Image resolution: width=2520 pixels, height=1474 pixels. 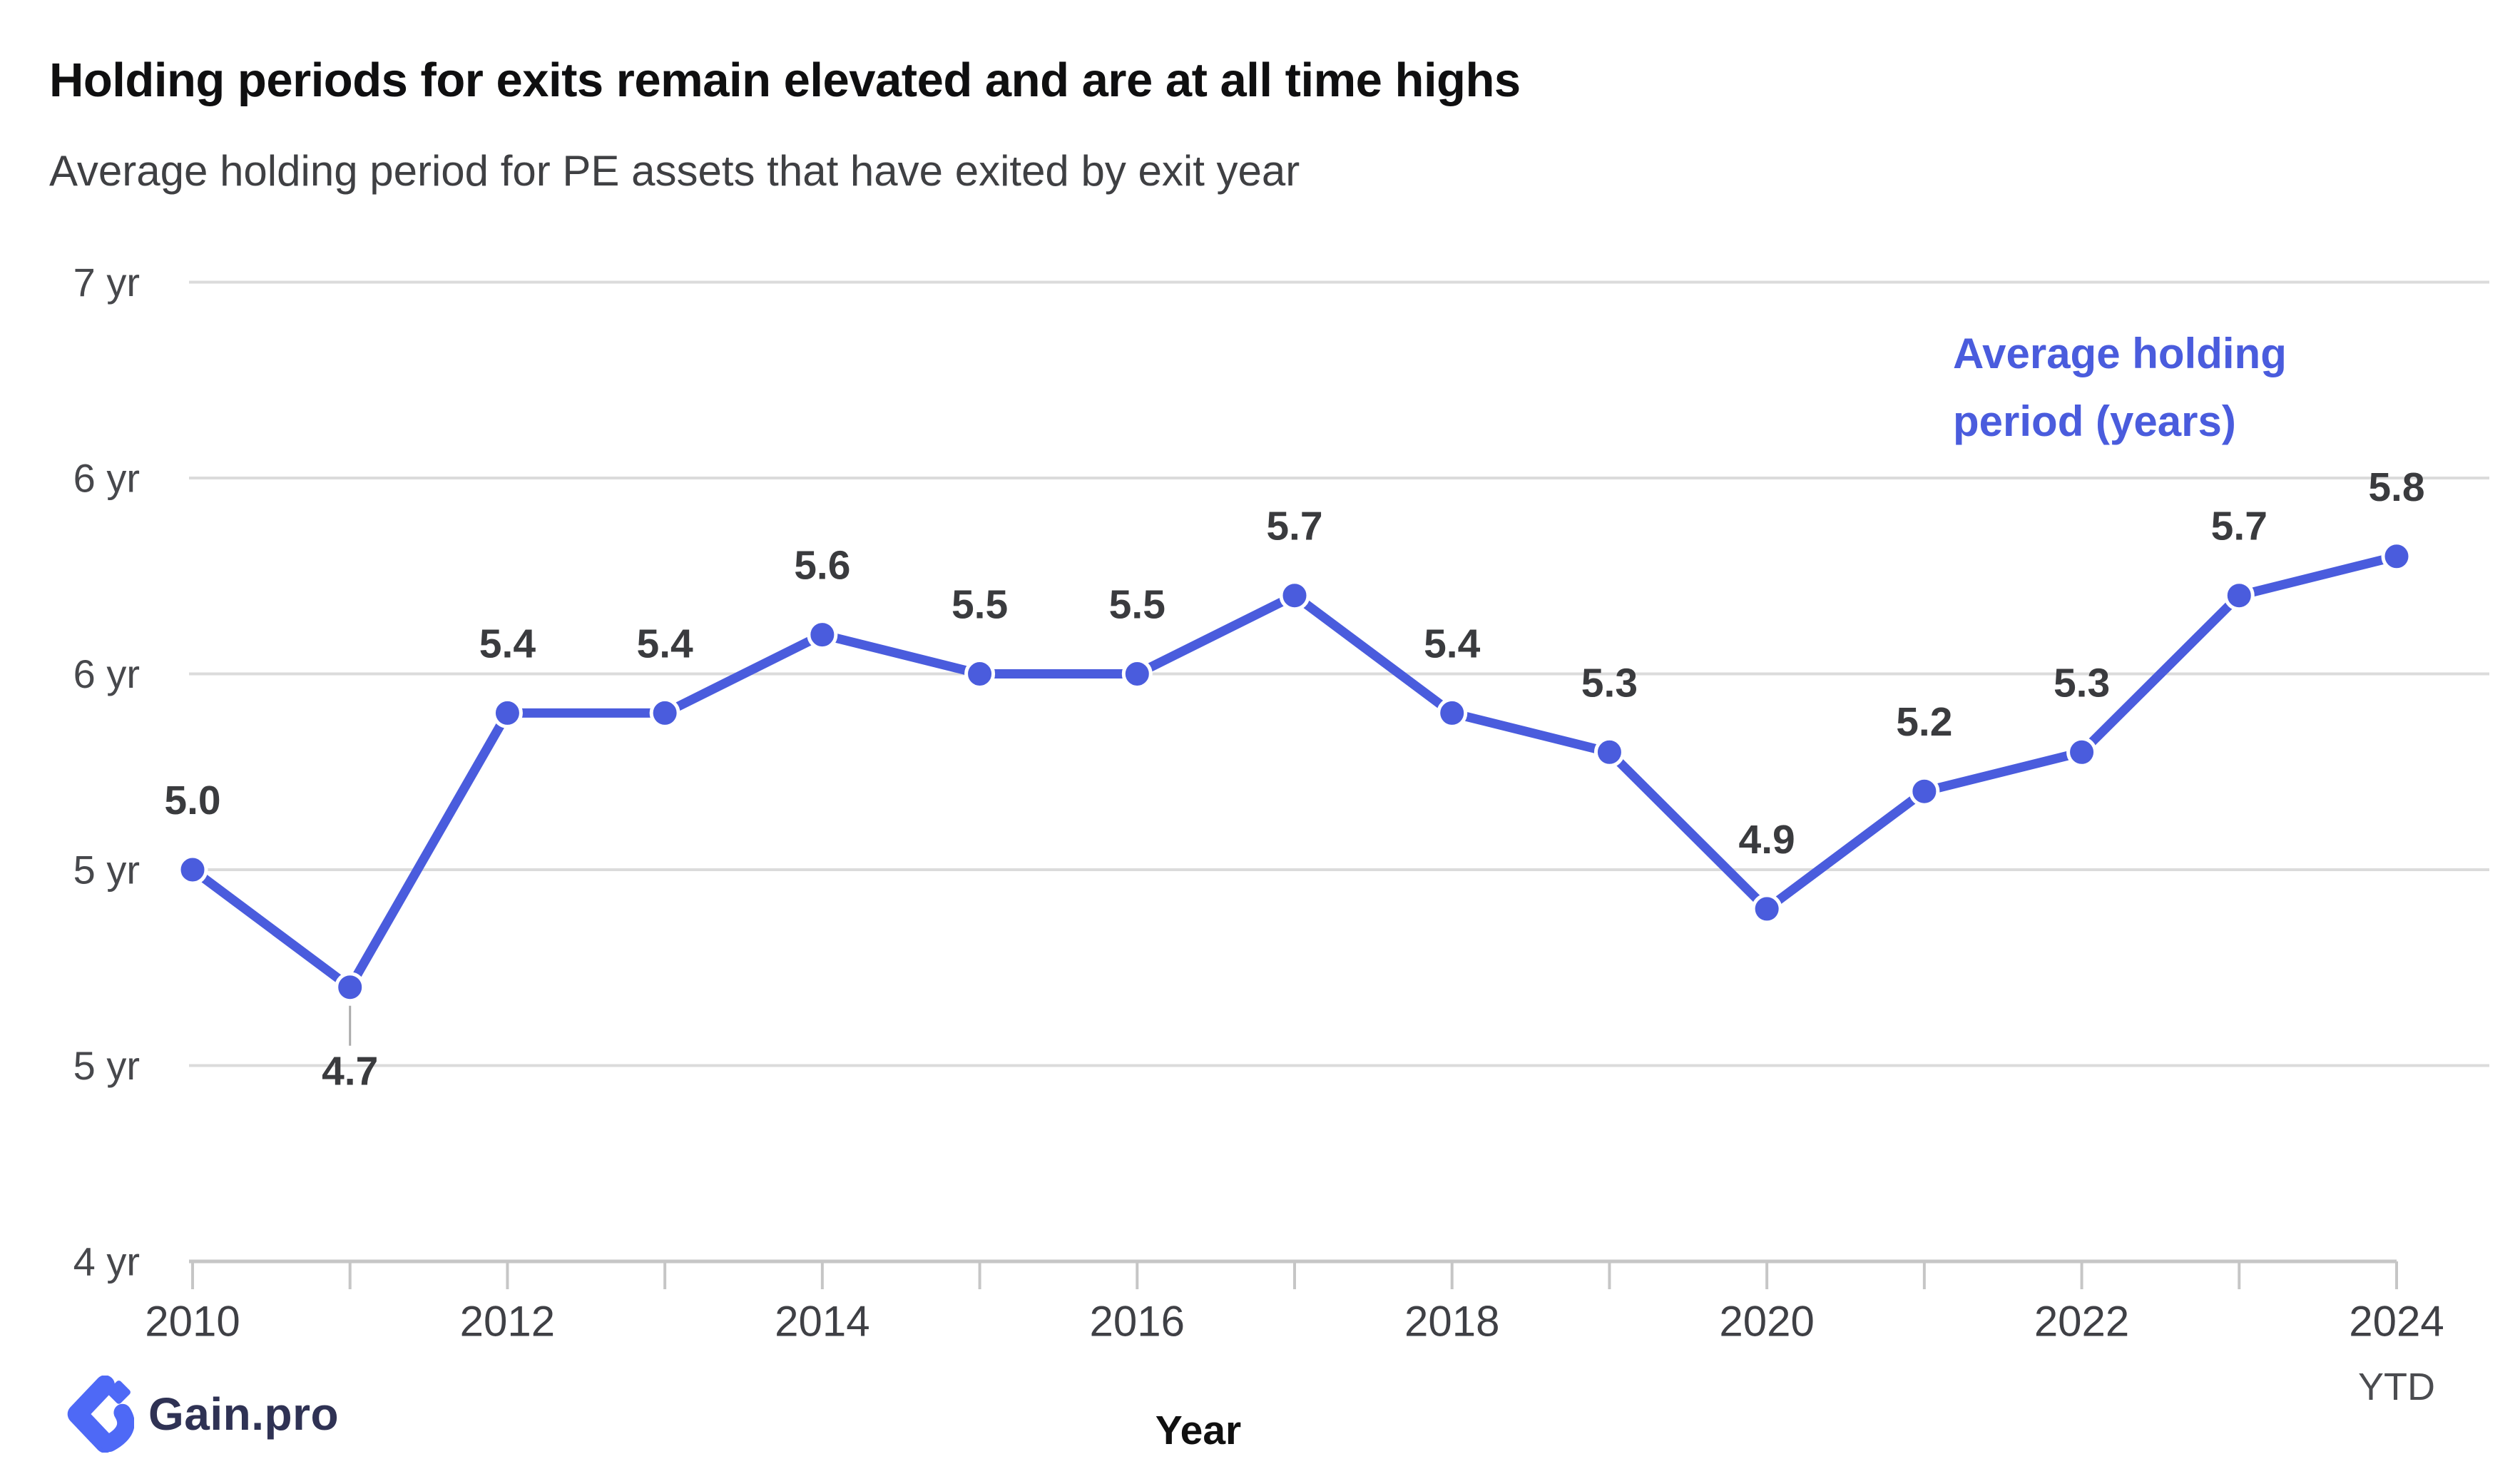 I want to click on y-axis-label: 7 yr, so click(x=106, y=282).